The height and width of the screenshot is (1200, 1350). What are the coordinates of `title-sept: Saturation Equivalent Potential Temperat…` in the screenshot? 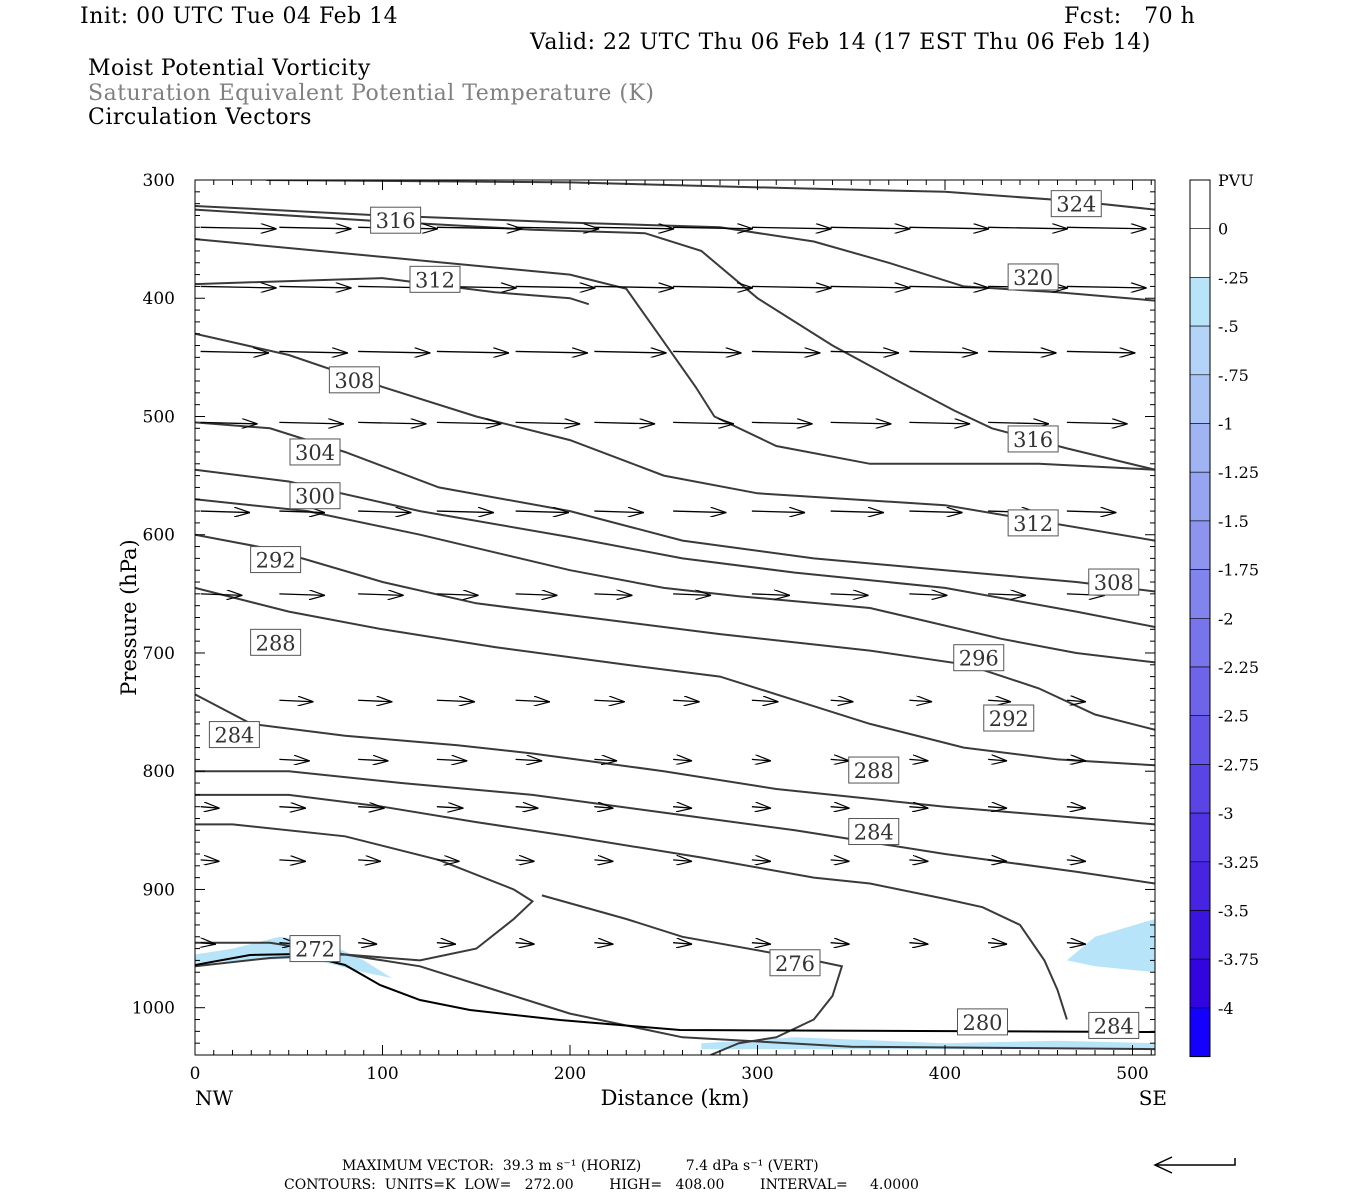 It's located at (371, 93).